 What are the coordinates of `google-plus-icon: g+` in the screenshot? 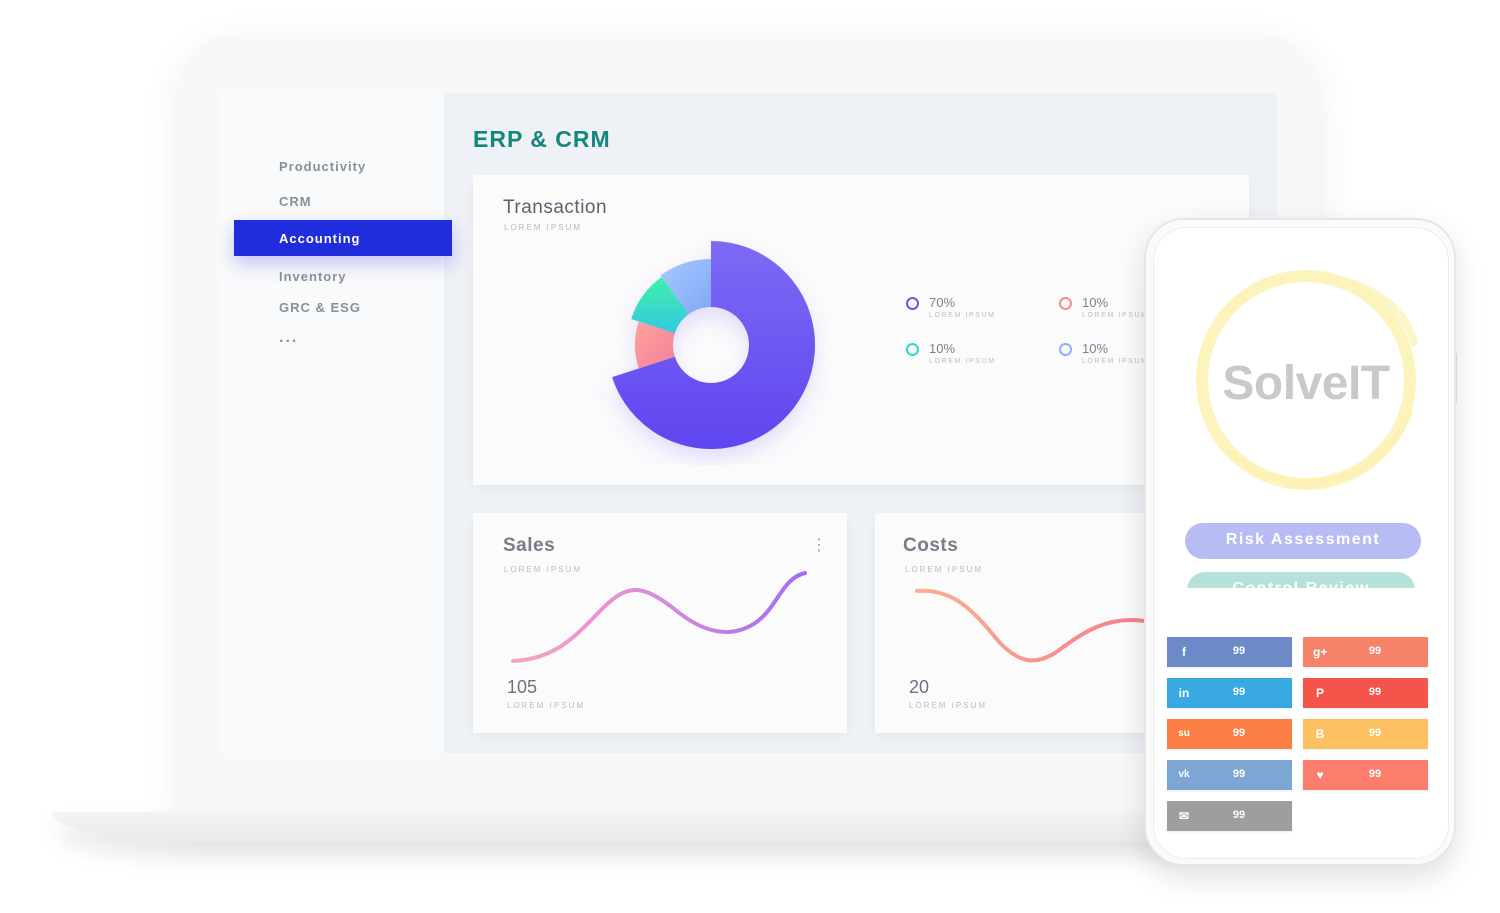 It's located at (1320, 652).